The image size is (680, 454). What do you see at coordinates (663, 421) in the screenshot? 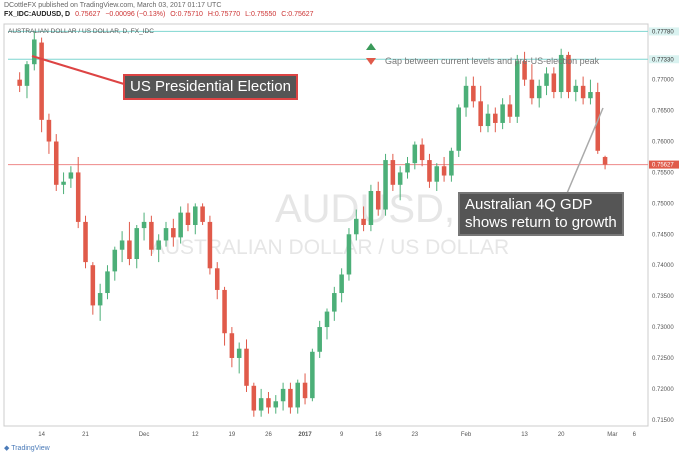
I see `price-tick-label: 0.71500` at bounding box center [663, 421].